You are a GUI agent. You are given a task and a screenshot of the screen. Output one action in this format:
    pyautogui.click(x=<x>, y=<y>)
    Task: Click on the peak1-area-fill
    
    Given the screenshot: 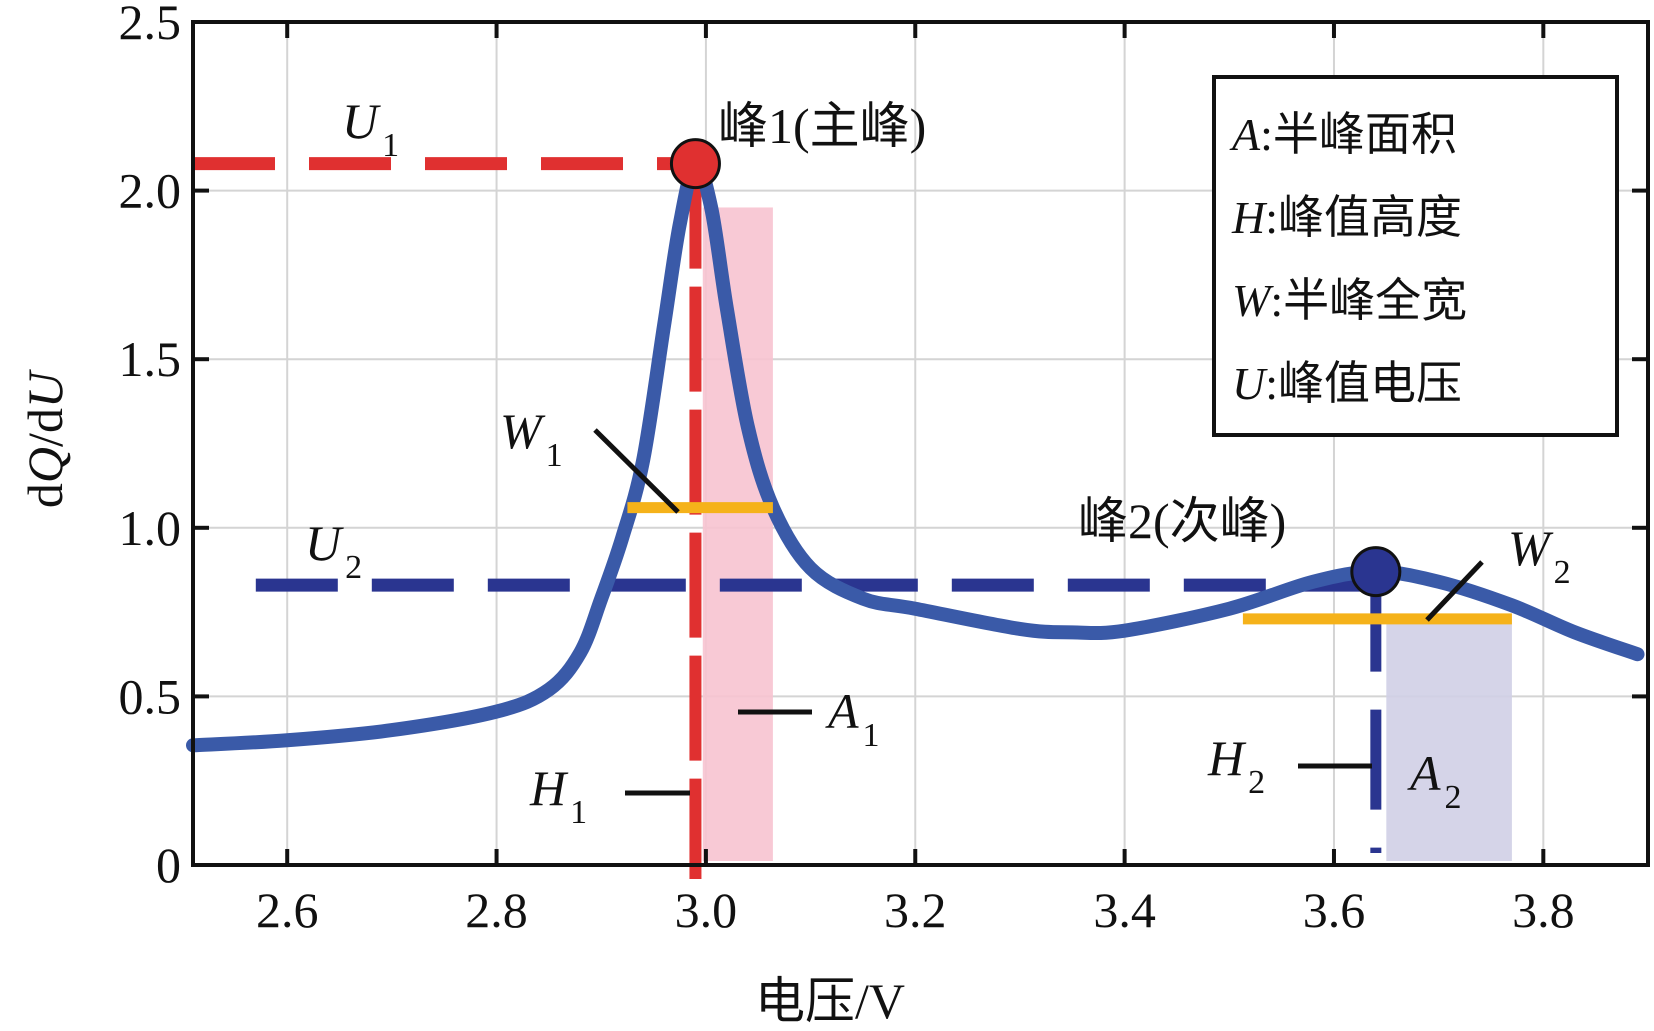 What is the action you would take?
    pyautogui.click(x=737, y=534)
    